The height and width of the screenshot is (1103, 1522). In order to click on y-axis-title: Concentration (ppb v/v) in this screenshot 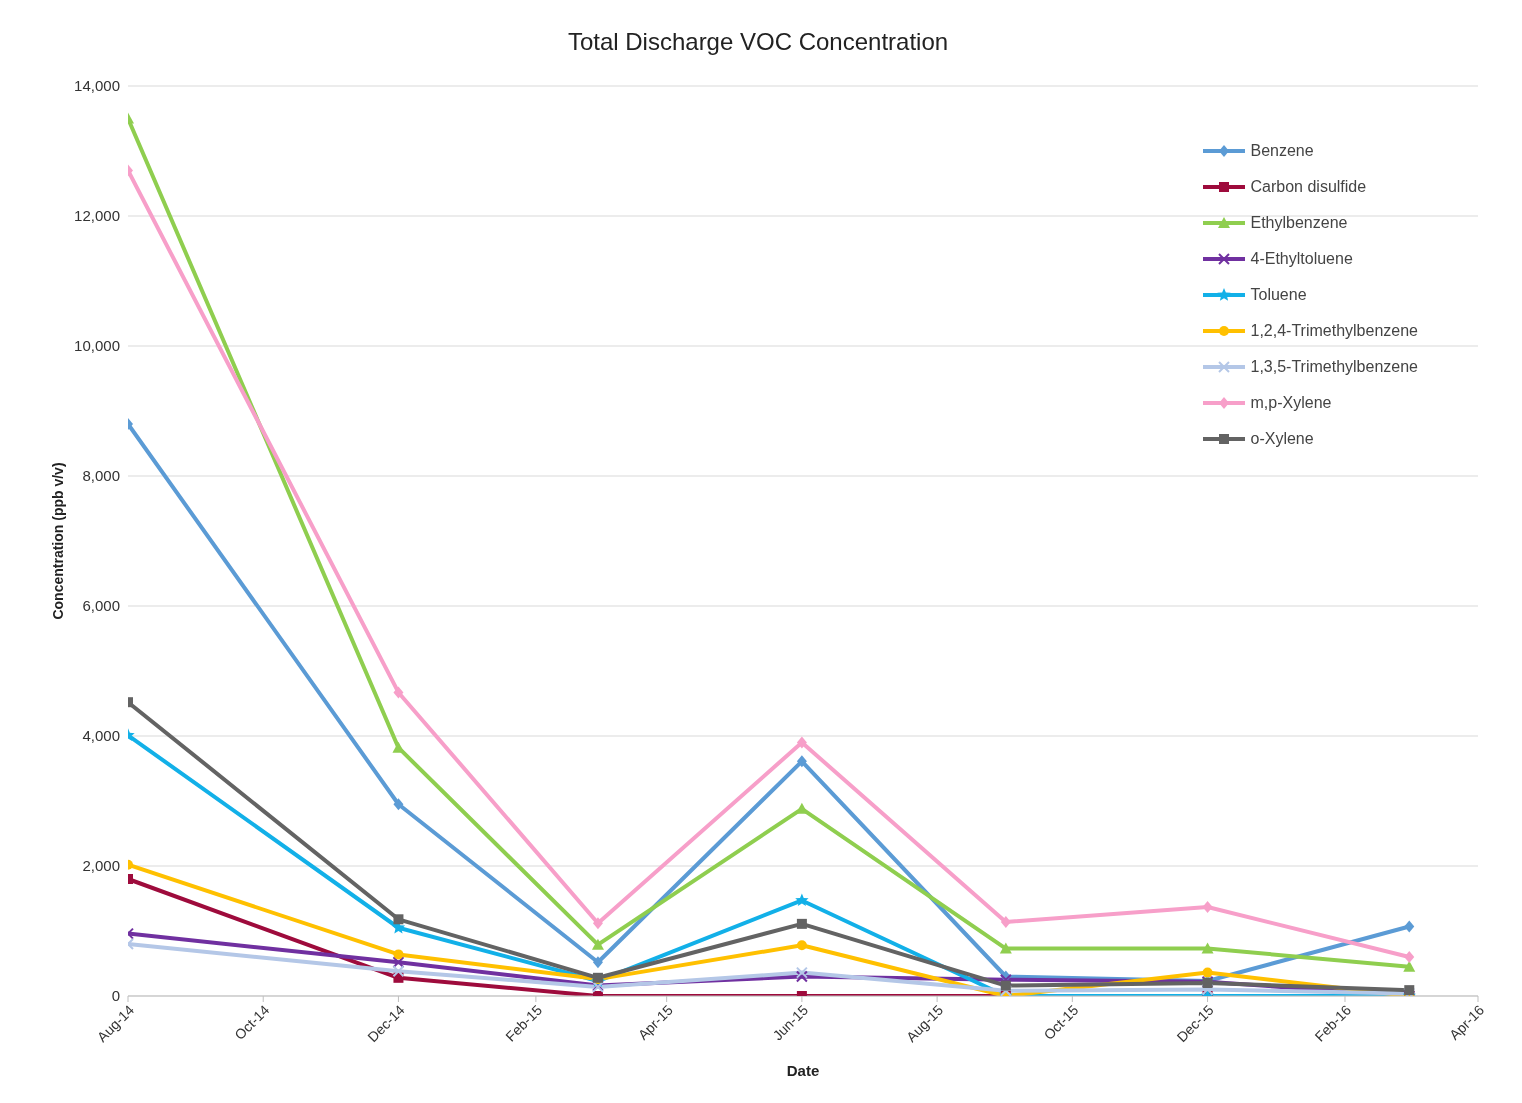, I will do `click(57, 541)`.